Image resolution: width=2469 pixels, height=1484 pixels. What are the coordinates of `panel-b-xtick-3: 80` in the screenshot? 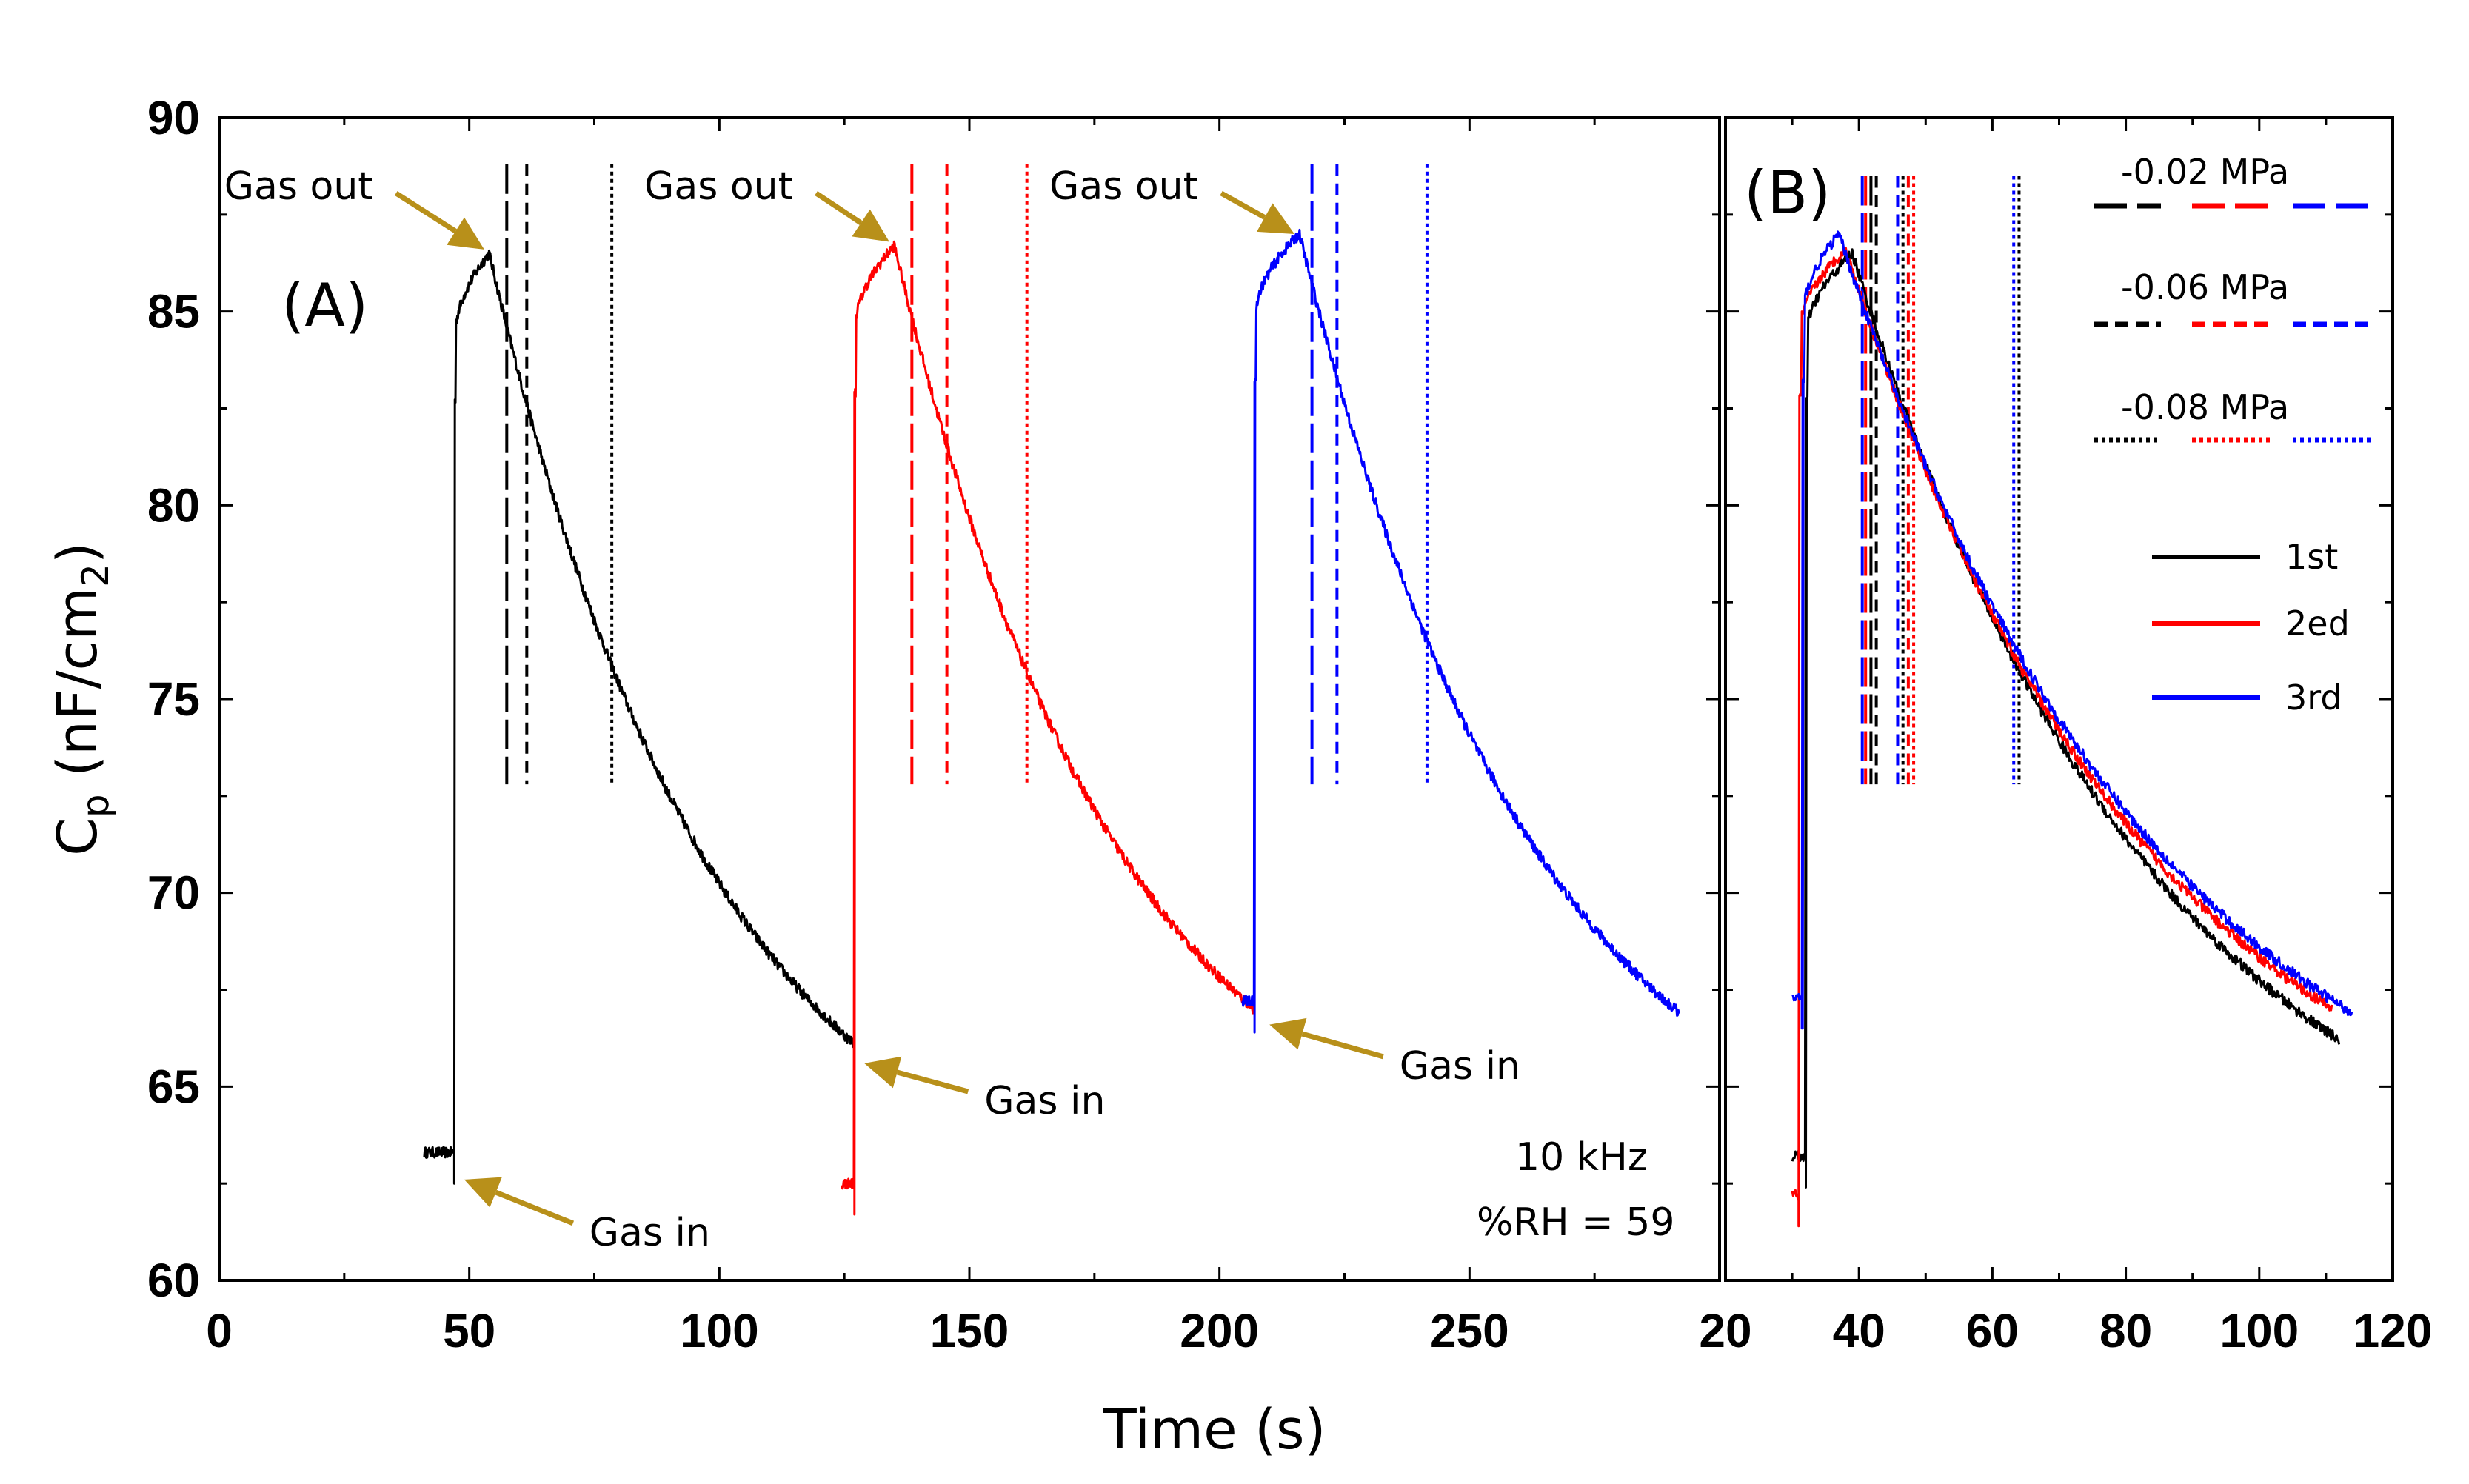 It's located at (2125, 1330).